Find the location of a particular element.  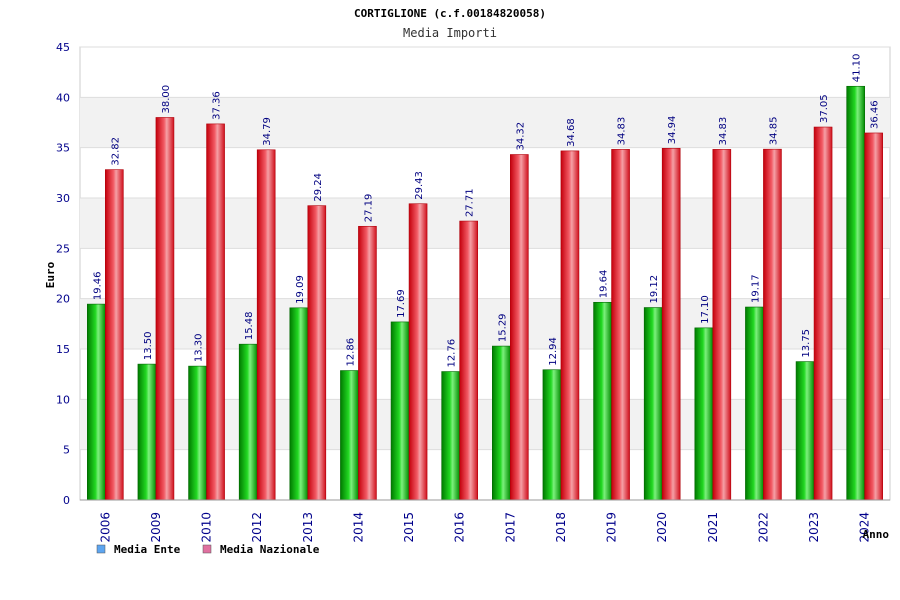

x-tick-label: 2017 is located at coordinates (510, 527).